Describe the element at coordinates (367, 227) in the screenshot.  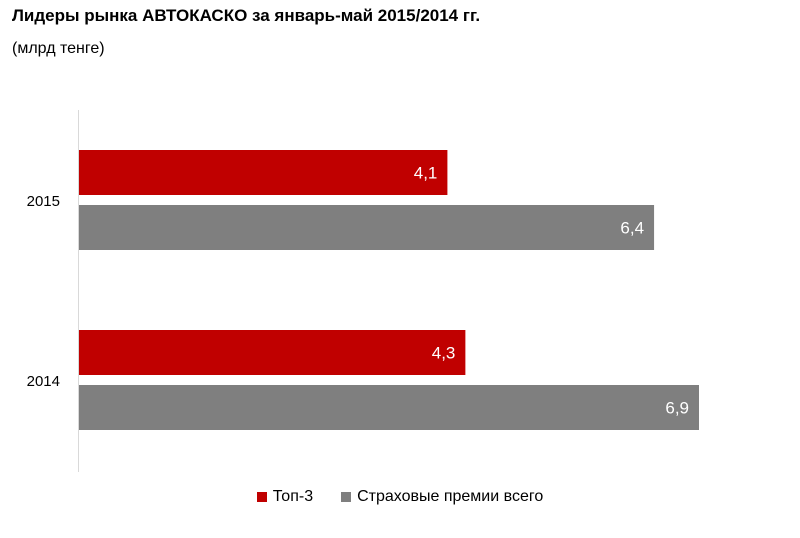
I see `bar-total-2015` at that location.